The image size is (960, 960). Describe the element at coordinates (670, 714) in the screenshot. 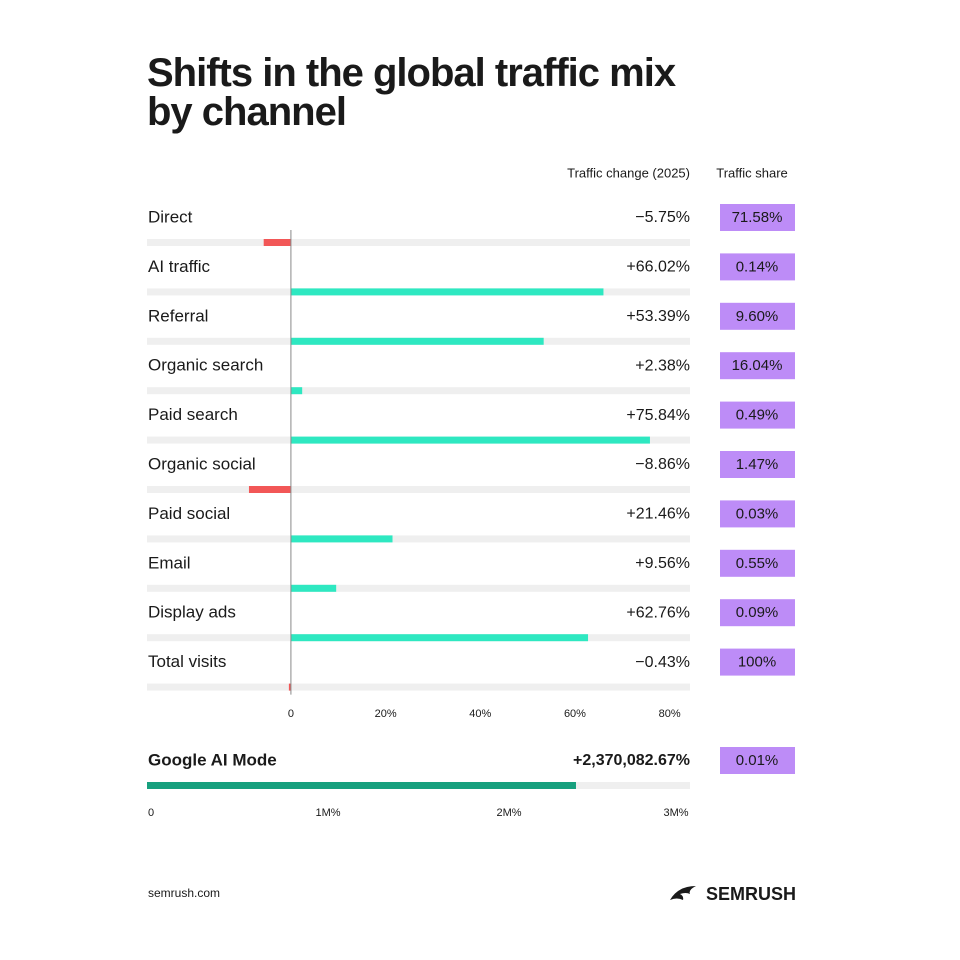

I see `x-tick-label: 80%` at that location.